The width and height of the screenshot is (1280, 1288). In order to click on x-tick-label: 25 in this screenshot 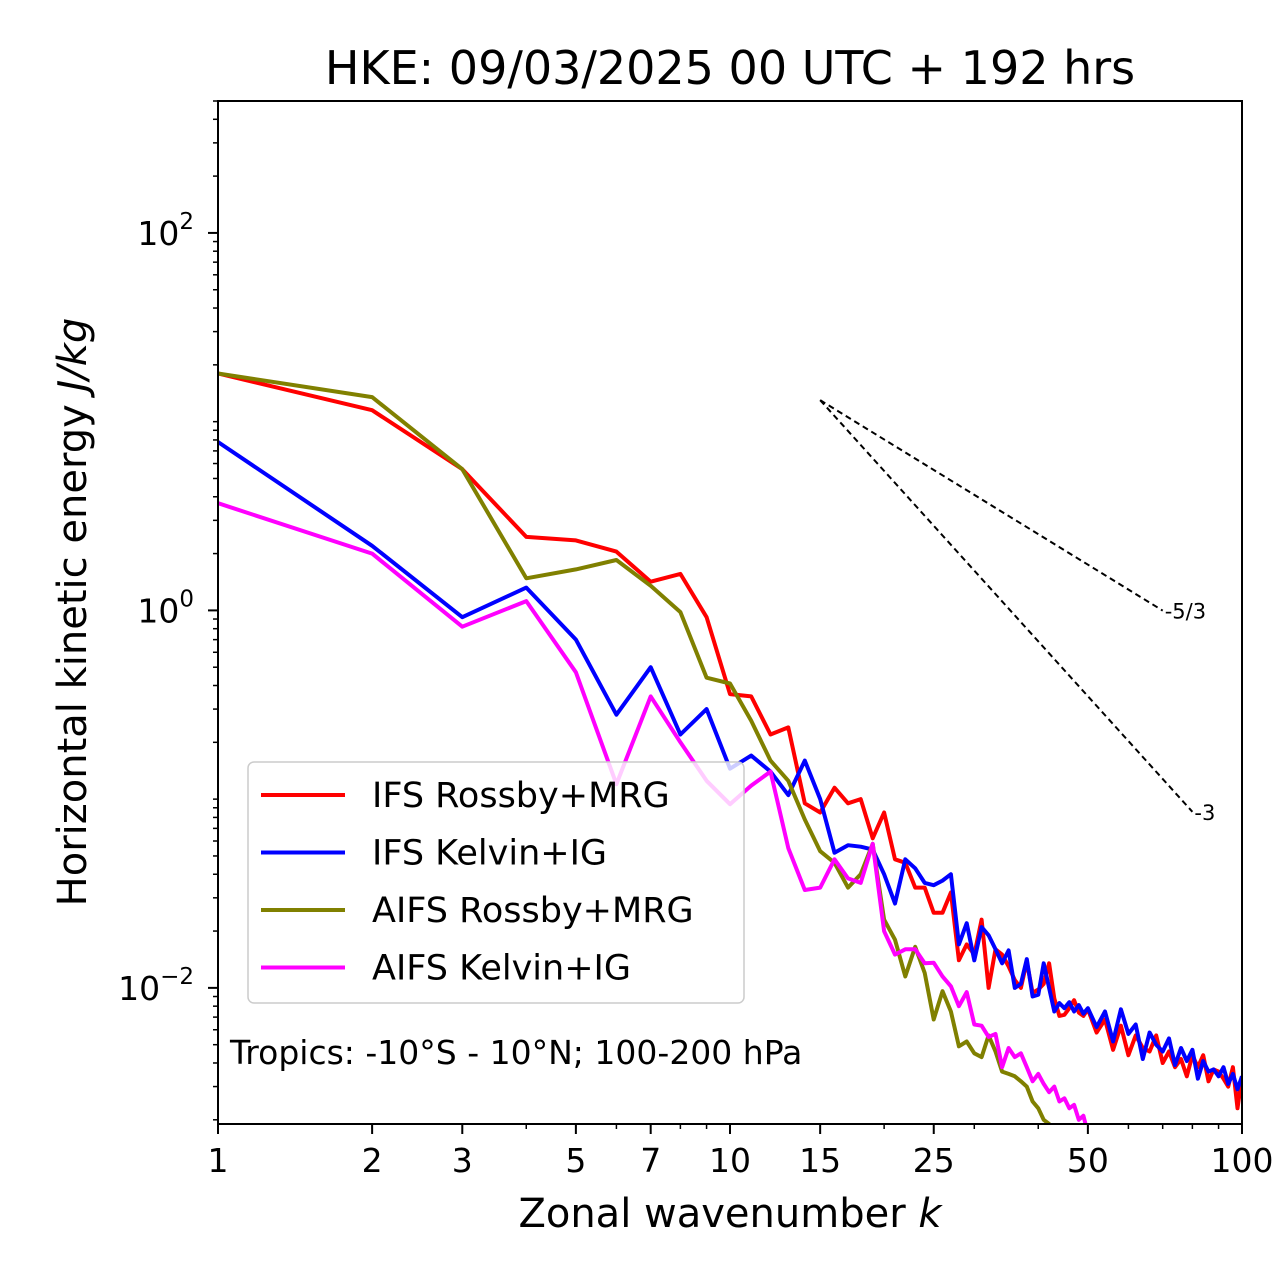, I will do `click(934, 1160)`.